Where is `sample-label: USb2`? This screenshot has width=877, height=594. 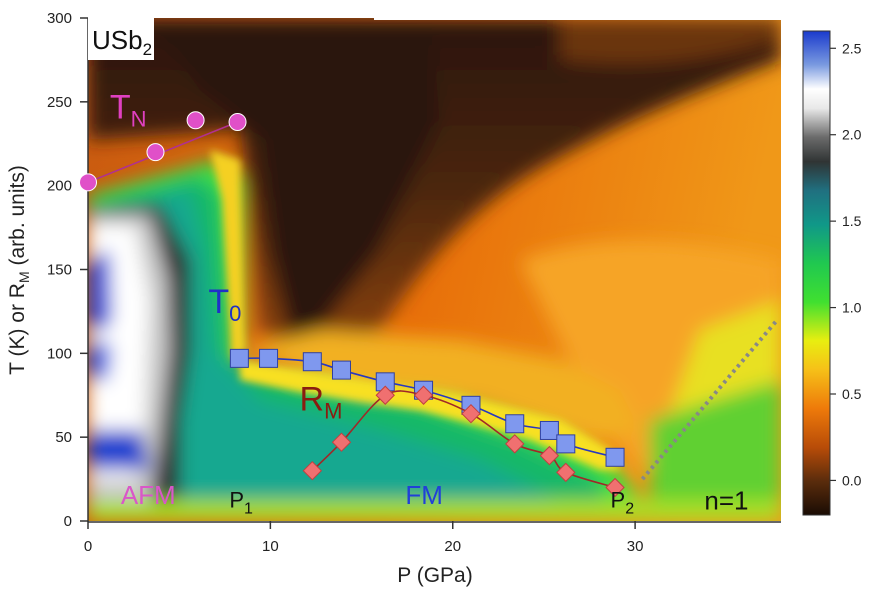 sample-label: USb2 is located at coordinates (122, 42).